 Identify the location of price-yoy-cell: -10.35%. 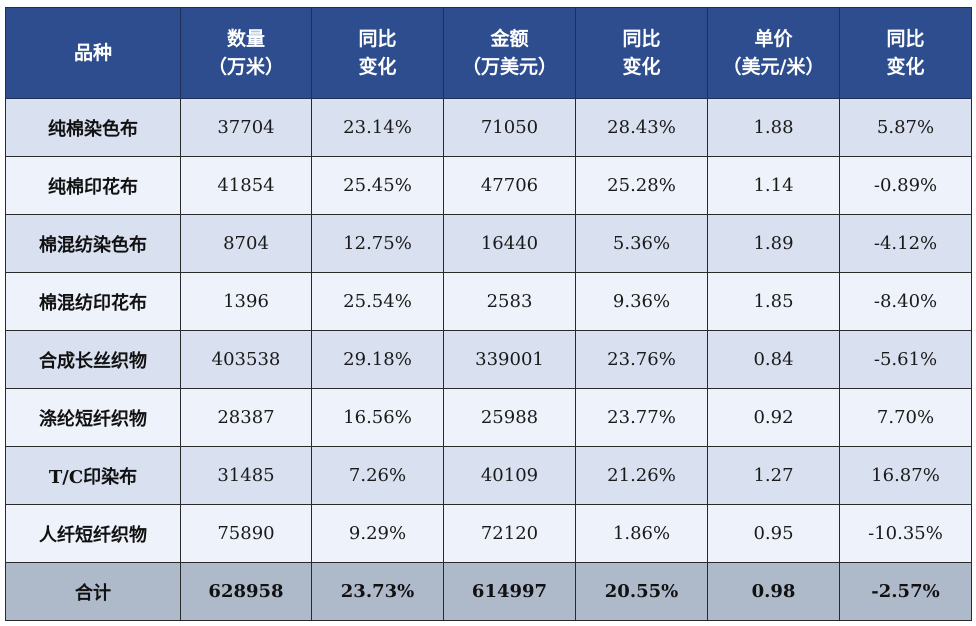
(905, 533).